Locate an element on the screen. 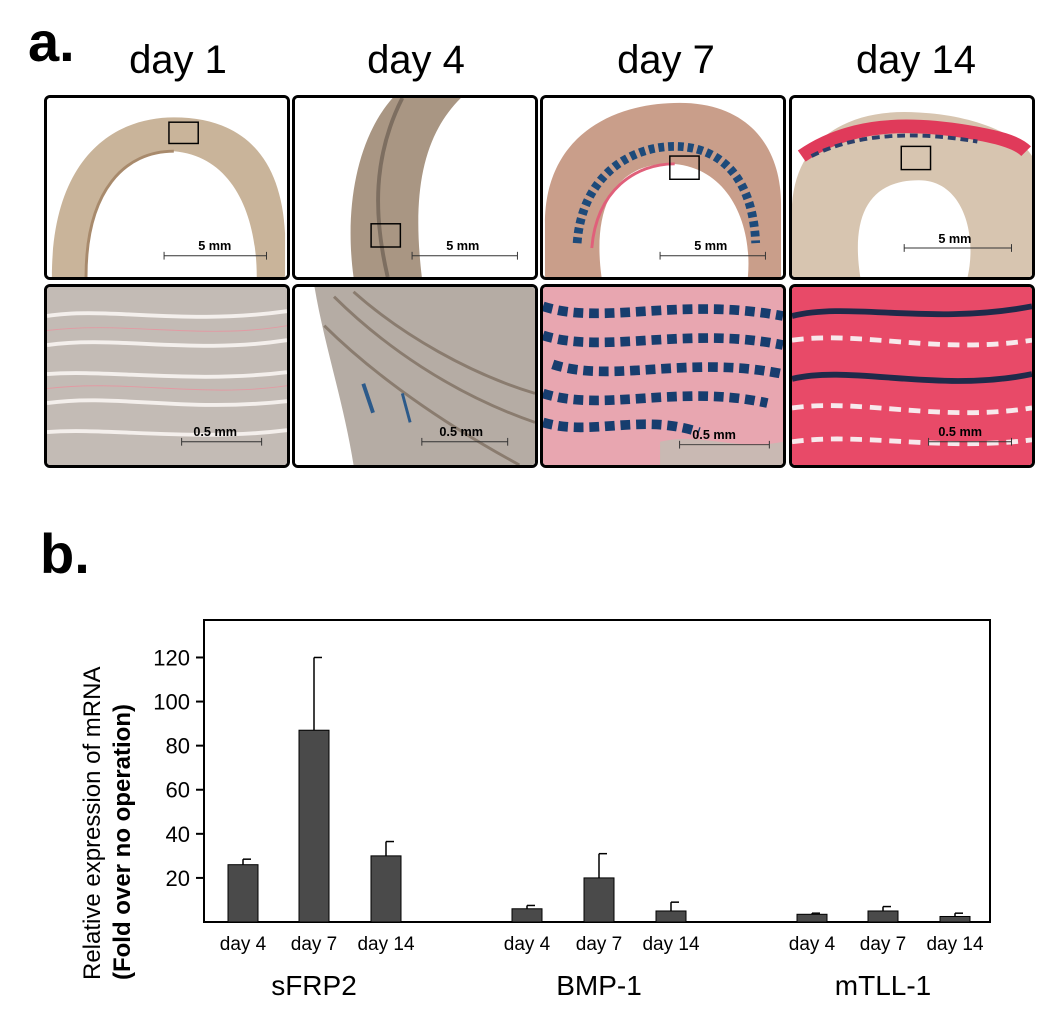  group-label: sFRP2 is located at coordinates (314, 985).